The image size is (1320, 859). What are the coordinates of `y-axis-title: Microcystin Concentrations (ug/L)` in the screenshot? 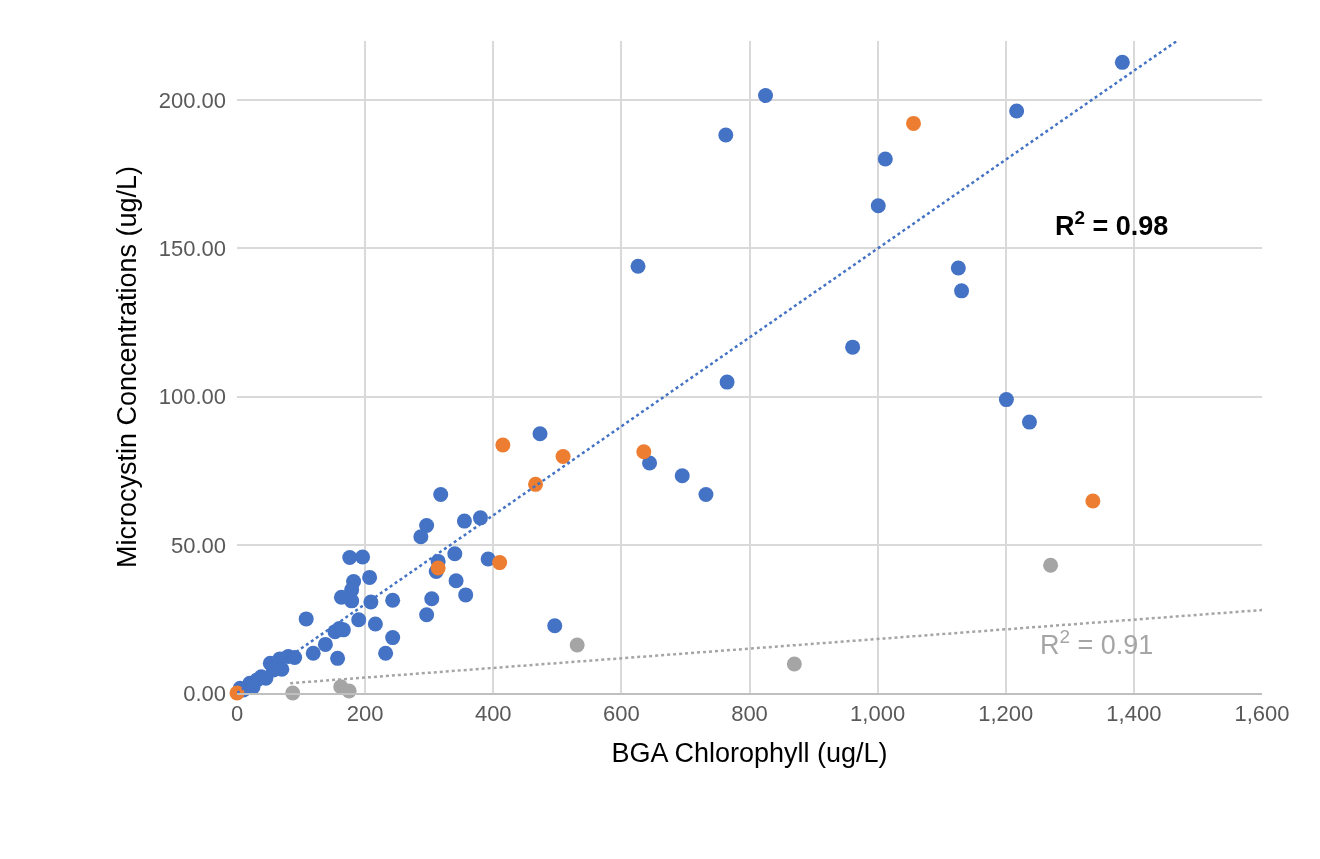 It's located at (126, 367).